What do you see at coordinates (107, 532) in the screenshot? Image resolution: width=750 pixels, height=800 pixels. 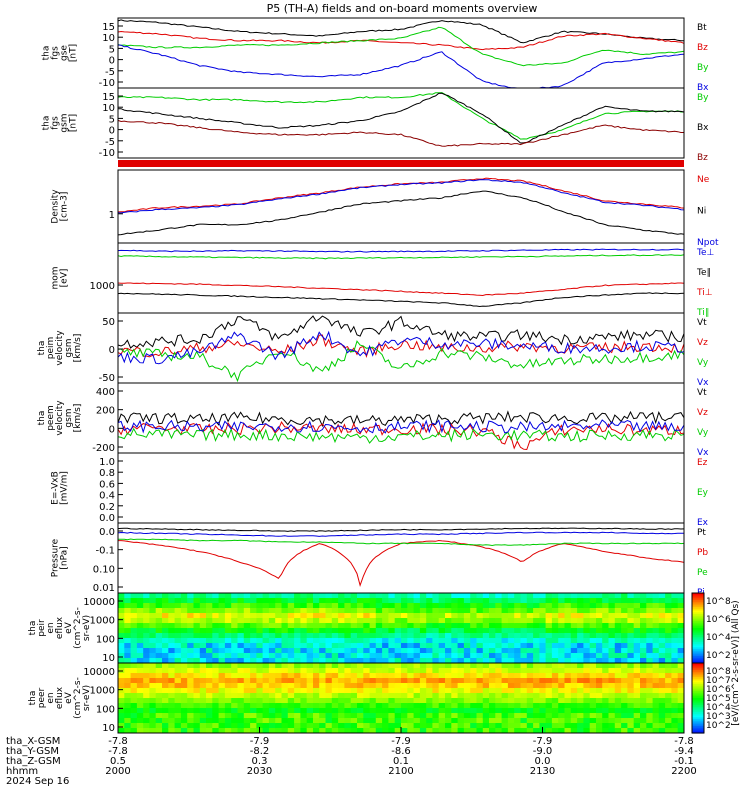 I see `y-tick-label: 0.0` at bounding box center [107, 532].